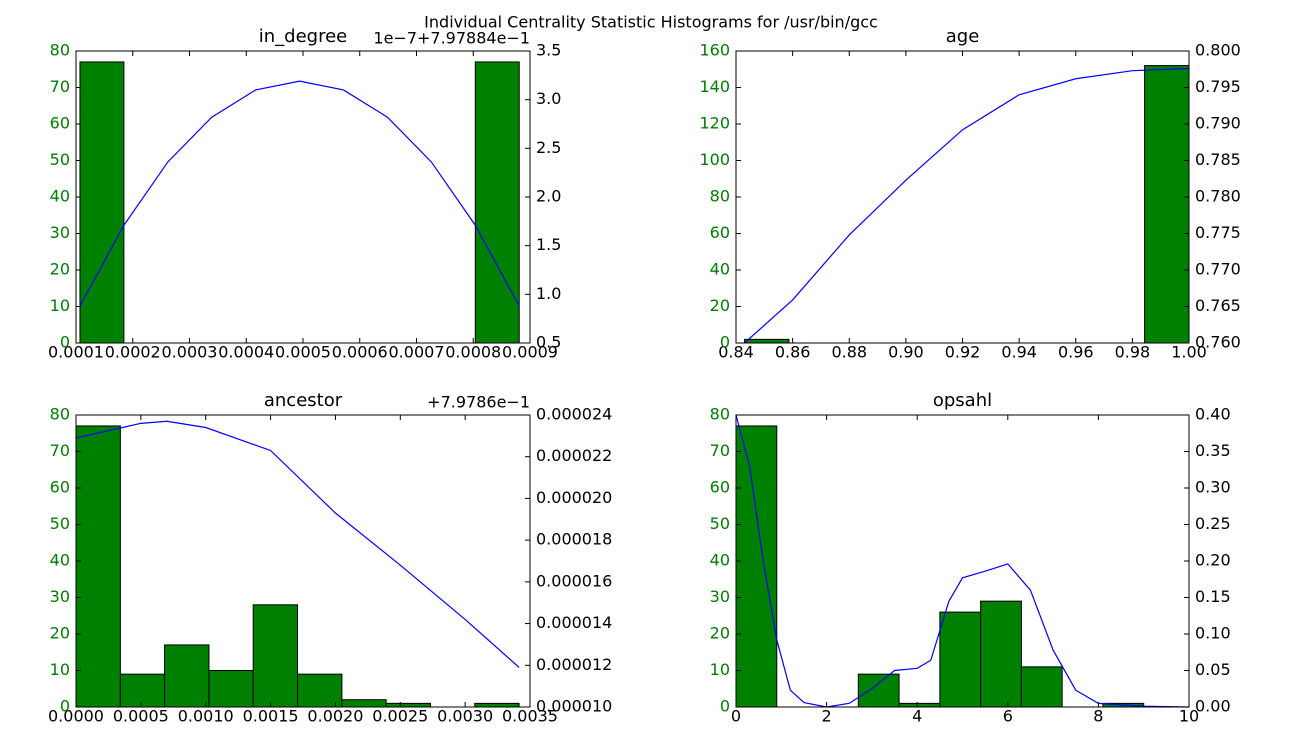  What do you see at coordinates (206, 716) in the screenshot?
I see `x-tick-label: 0.0010` at bounding box center [206, 716].